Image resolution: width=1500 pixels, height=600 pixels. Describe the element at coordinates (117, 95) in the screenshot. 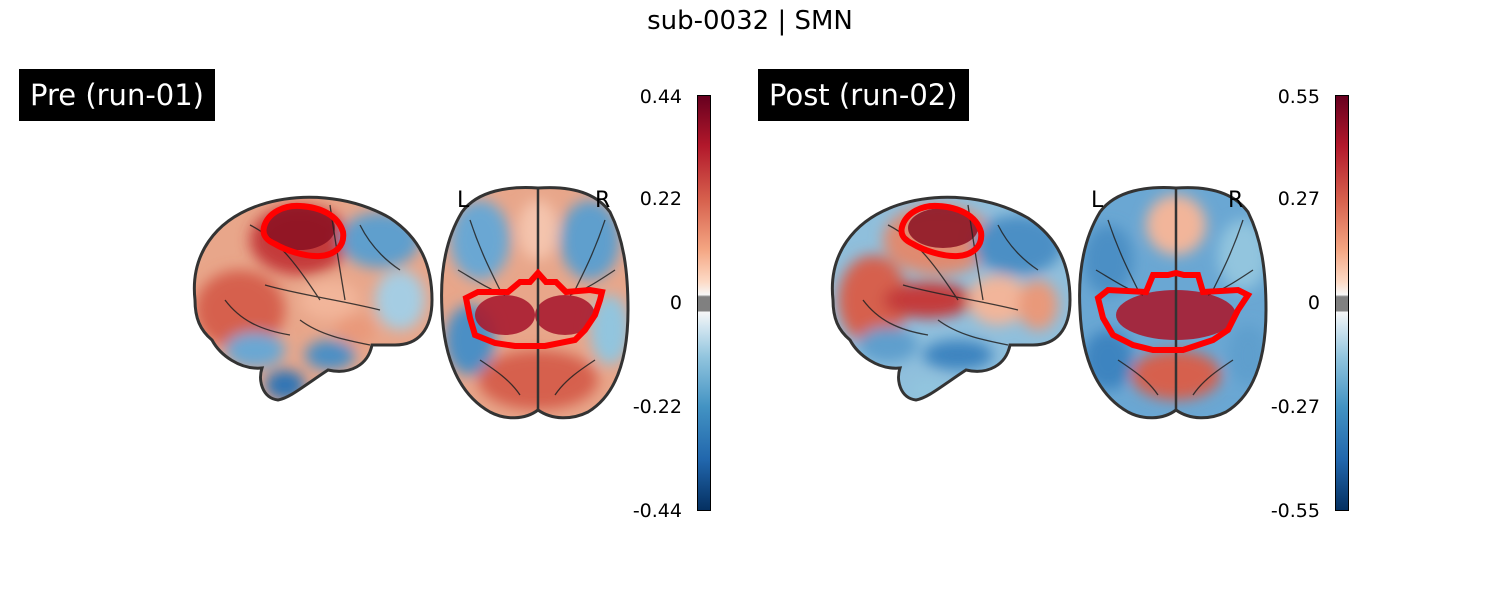

I see `panel-label: Pre (run-01)` at that location.